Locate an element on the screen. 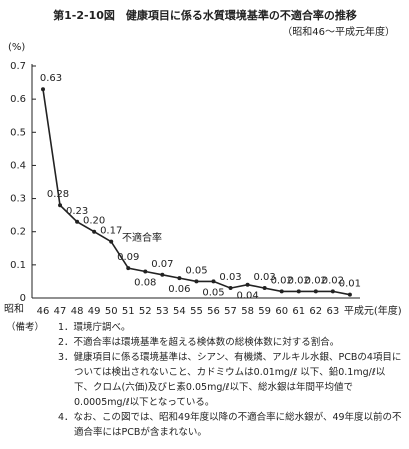 This screenshot has height=449, width=409. value-label: 0.09 is located at coordinates (128, 257).